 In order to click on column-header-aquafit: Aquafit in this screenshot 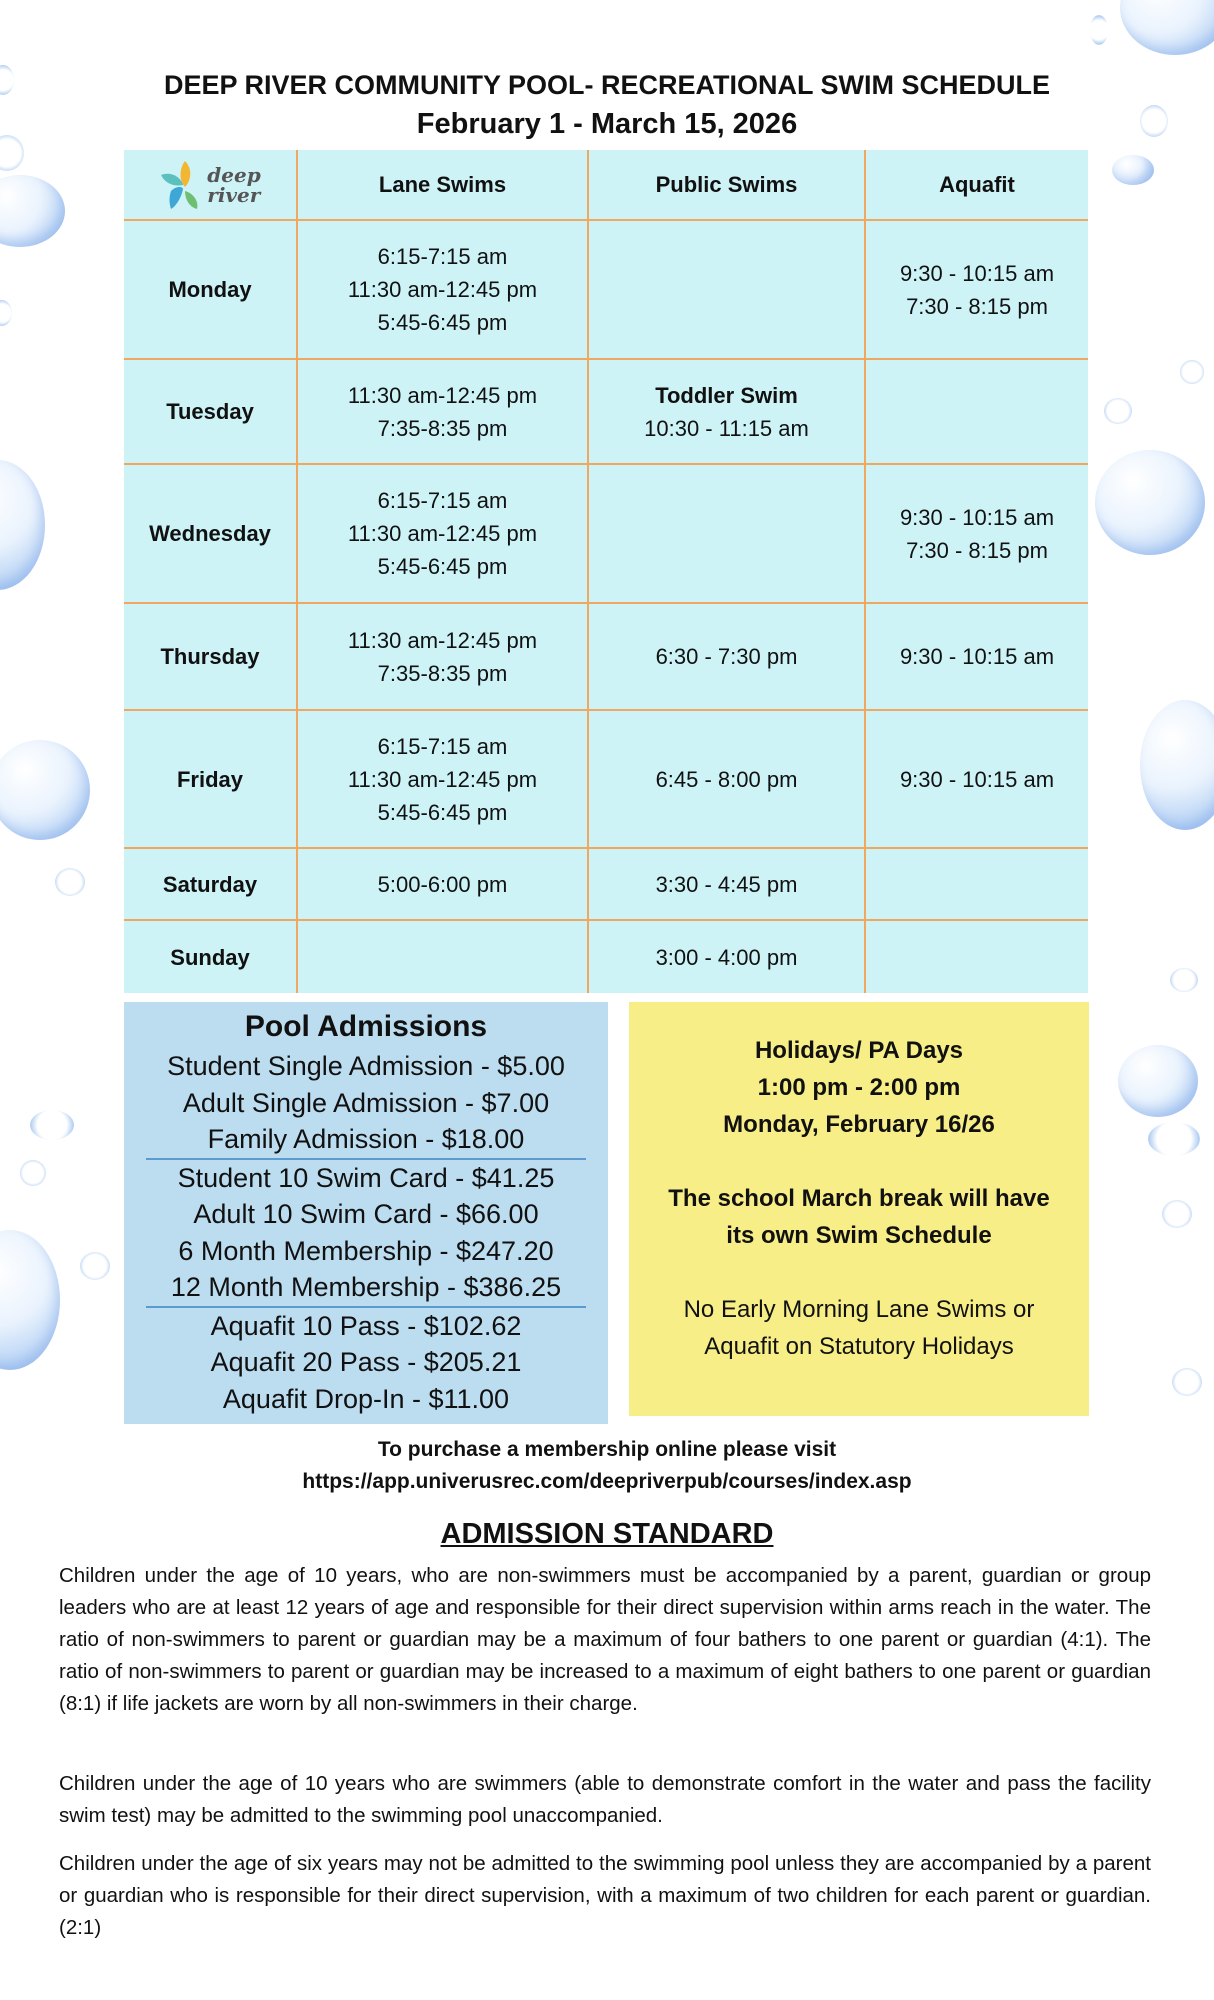, I will do `click(977, 185)`.